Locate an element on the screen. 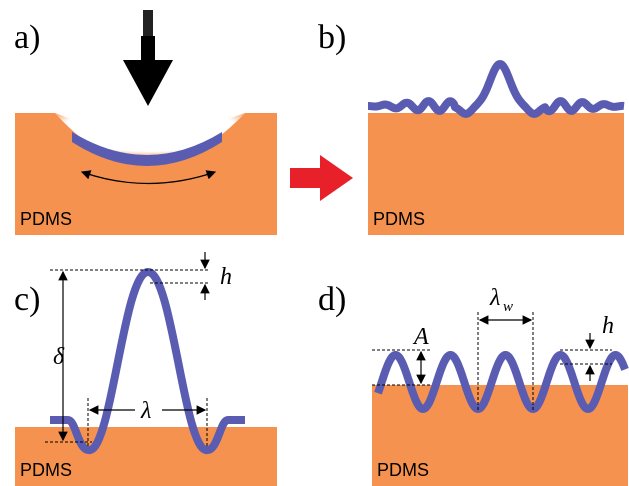 The image size is (629, 486). panel-label: d) is located at coordinates (332, 299).